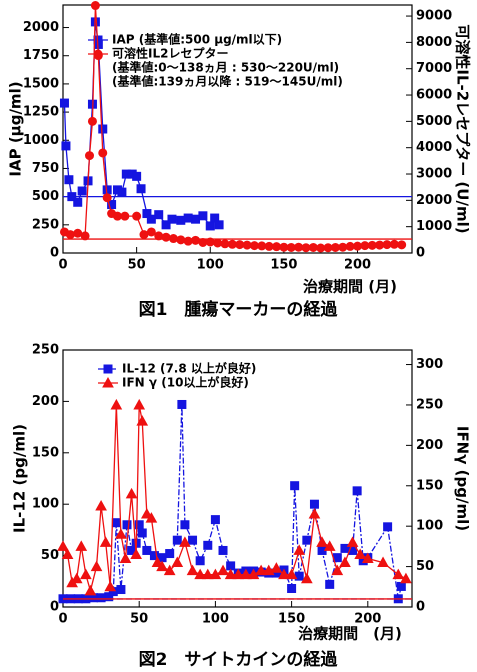 The image size is (477, 672). I want to click on y2-tick-label: 6000, so click(434, 95).